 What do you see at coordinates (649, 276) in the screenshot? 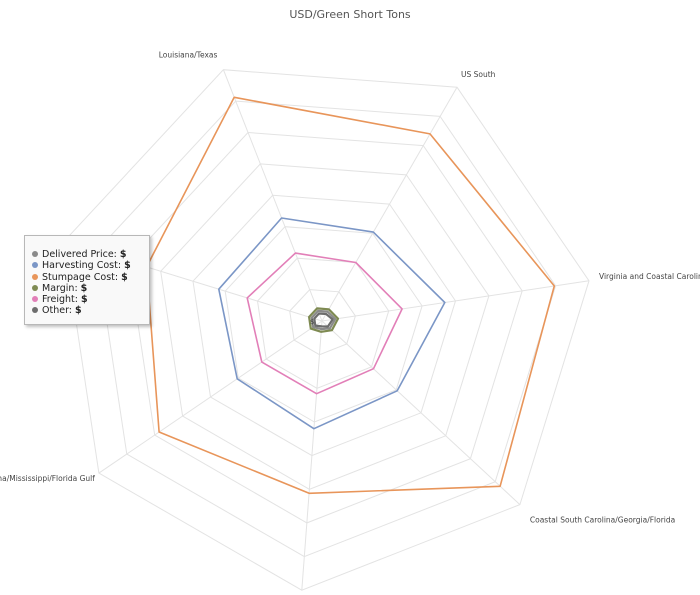
I see `axis-label-1: Virginia and Coastal Carolina` at bounding box center [649, 276].